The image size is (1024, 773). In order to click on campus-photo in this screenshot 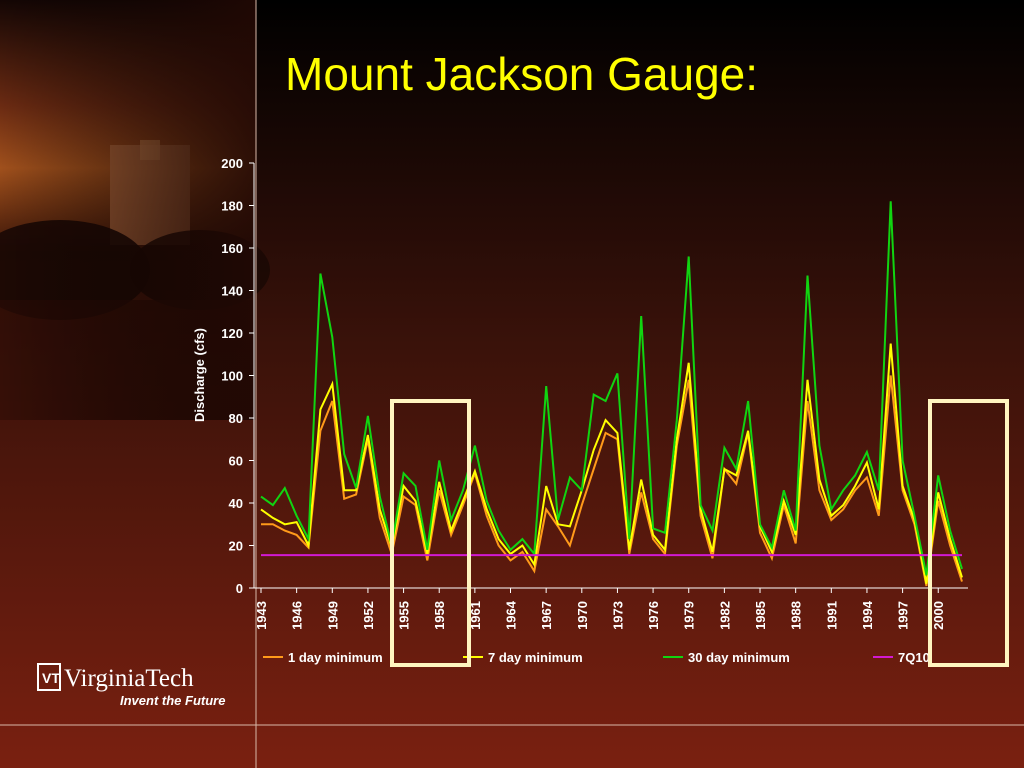, I will do `click(135, 210)`.